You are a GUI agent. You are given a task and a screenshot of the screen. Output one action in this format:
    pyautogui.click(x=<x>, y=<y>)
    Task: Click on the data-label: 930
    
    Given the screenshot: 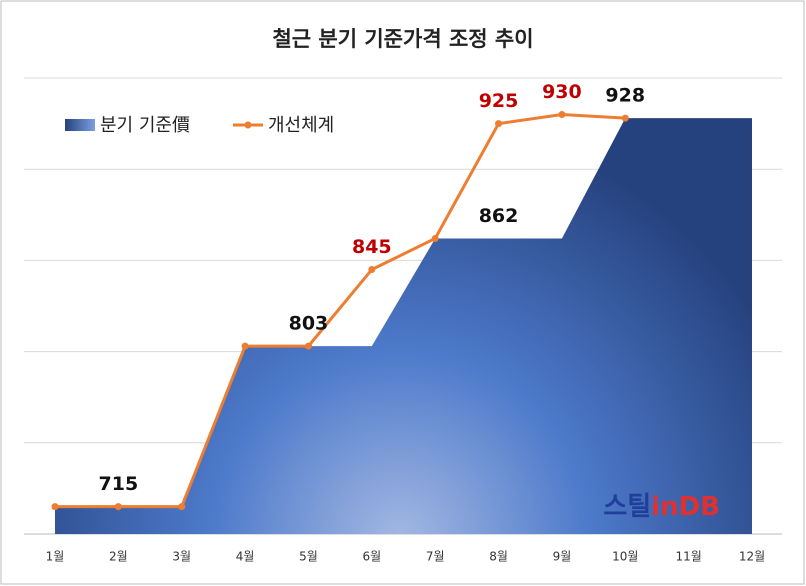 What is the action you would take?
    pyautogui.click(x=562, y=92)
    